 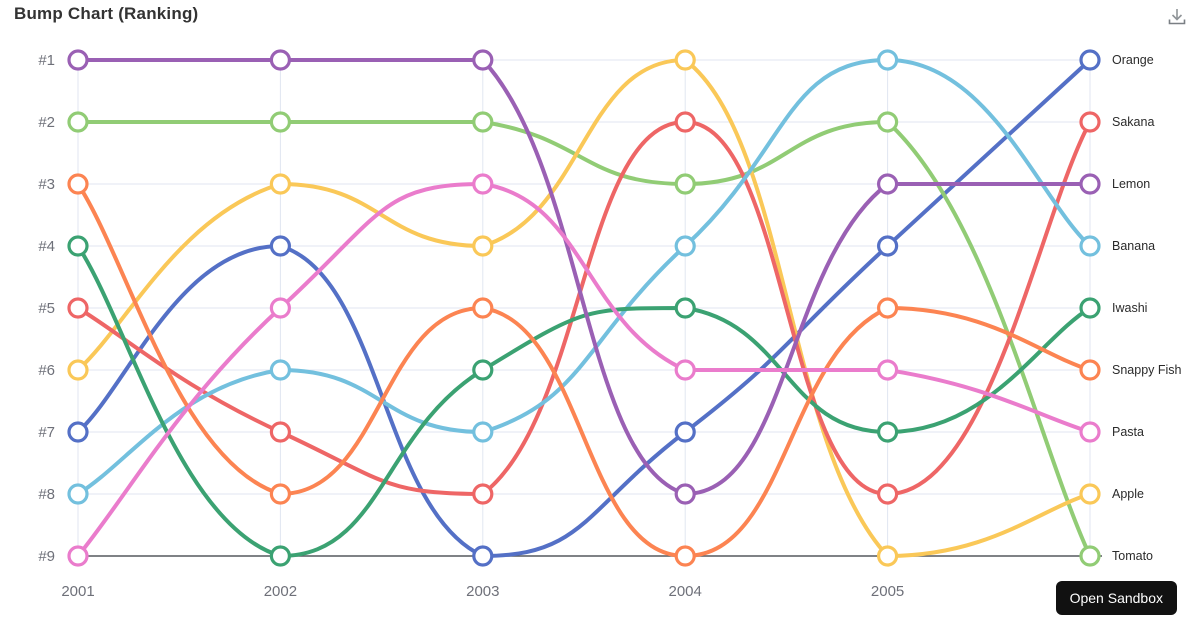 What do you see at coordinates (887, 591) in the screenshot?
I see `x-axis-label: 2005` at bounding box center [887, 591].